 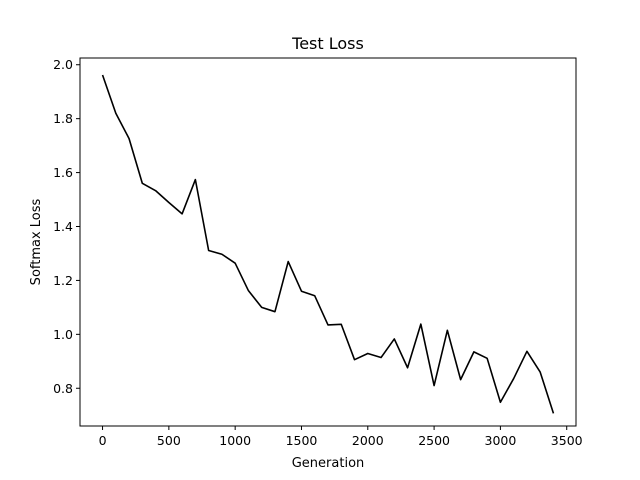 I want to click on x-tick-label: 2000, so click(x=368, y=440).